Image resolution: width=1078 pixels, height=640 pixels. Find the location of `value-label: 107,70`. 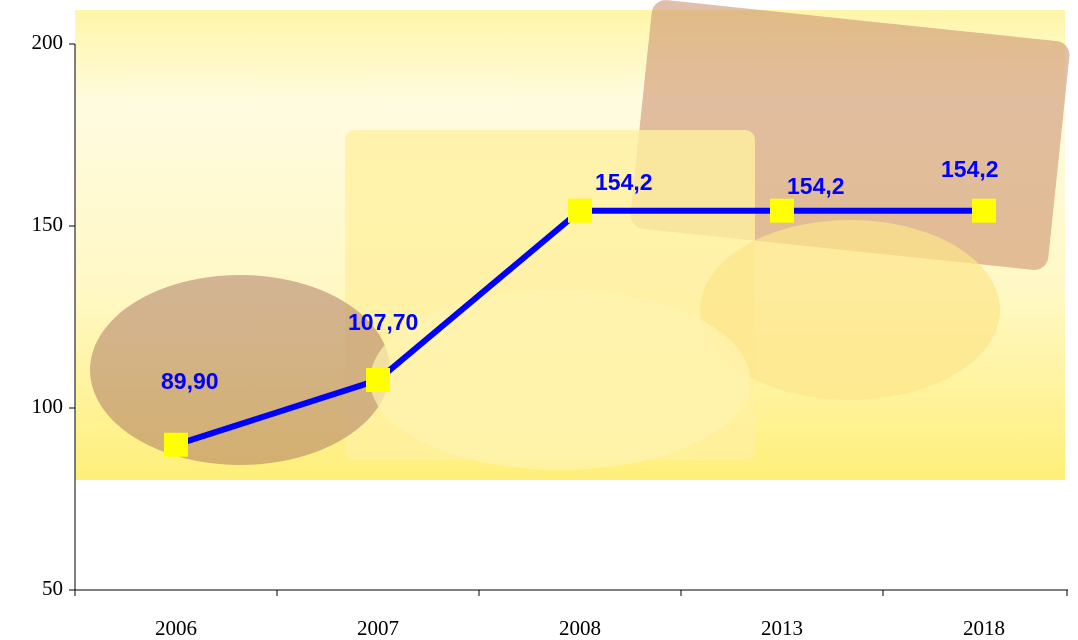

value-label: 107,70 is located at coordinates (383, 322).